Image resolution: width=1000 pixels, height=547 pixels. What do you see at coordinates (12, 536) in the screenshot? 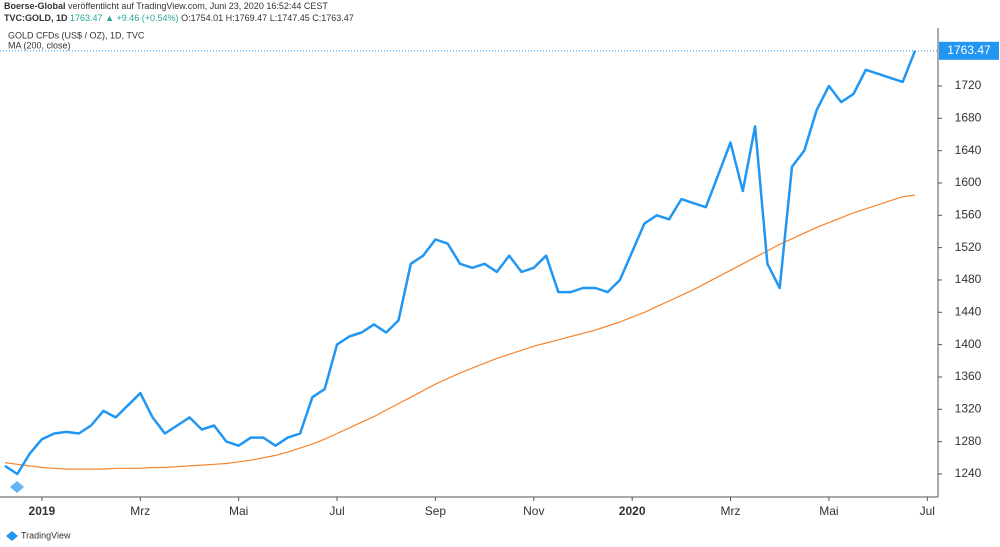
I see `footer-icon` at bounding box center [12, 536].